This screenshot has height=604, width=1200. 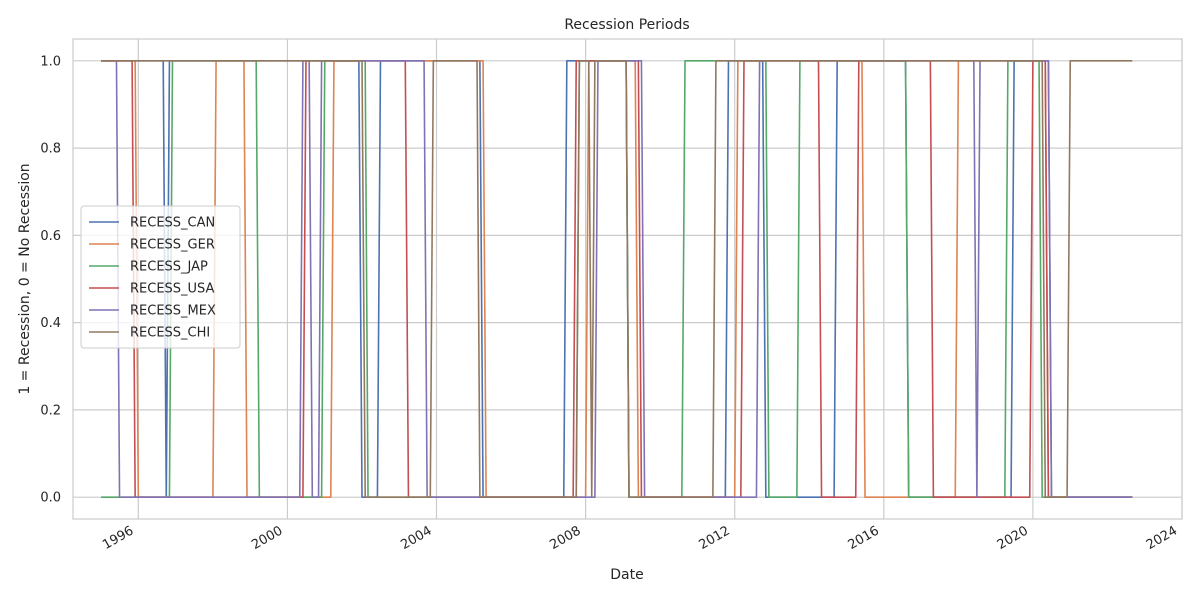 What do you see at coordinates (50, 279) in the screenshot?
I see `y-axis-ticks: 0.0 0.2 0.4 0.6 0.8 1.0` at bounding box center [50, 279].